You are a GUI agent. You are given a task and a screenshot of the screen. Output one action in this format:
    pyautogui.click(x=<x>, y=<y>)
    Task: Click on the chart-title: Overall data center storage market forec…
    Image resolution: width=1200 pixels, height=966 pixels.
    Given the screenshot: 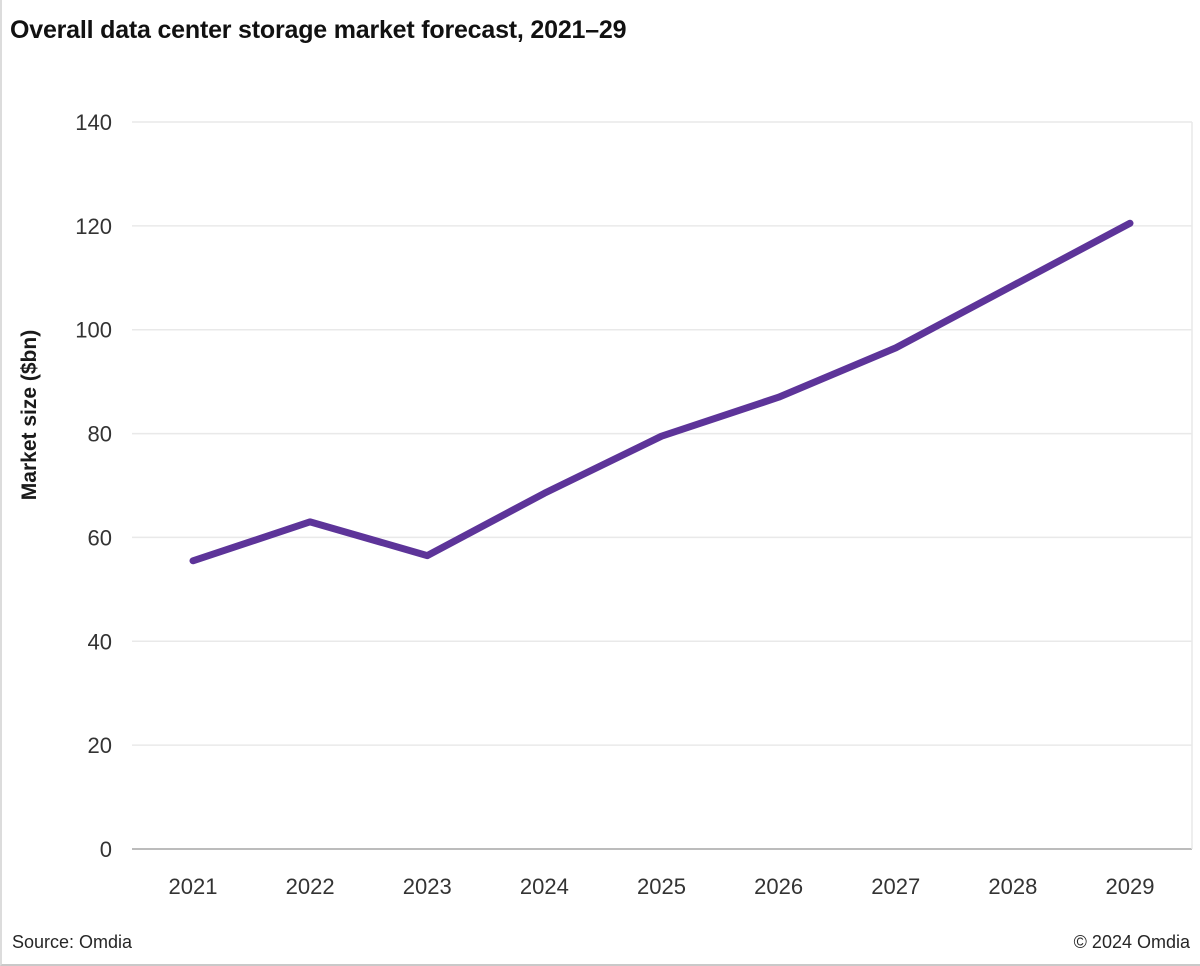 What is the action you would take?
    pyautogui.click(x=318, y=30)
    